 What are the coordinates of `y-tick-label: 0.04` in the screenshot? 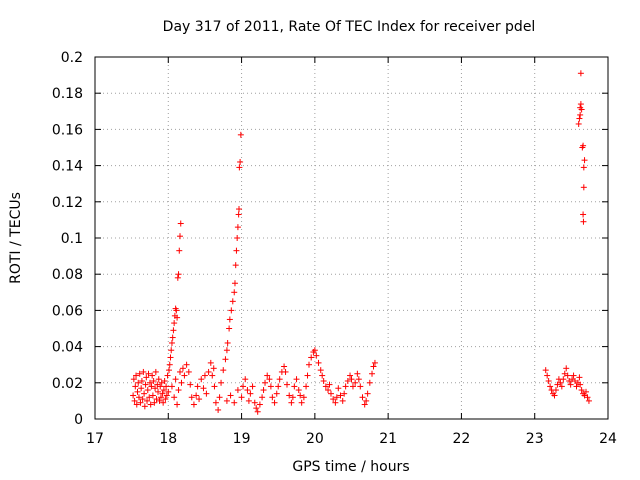 It's located at (67, 348).